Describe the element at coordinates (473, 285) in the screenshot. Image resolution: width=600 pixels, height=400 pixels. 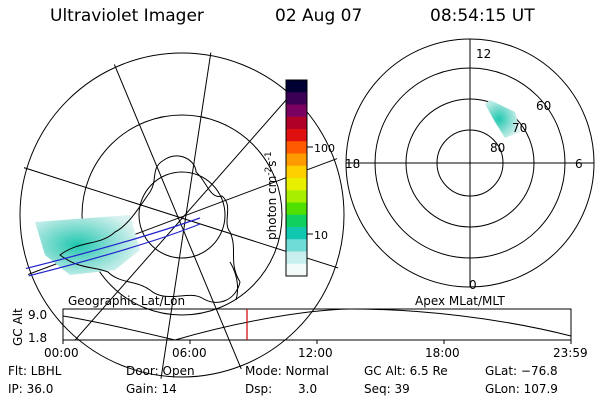
I see `mlt-label-0: 0` at that location.